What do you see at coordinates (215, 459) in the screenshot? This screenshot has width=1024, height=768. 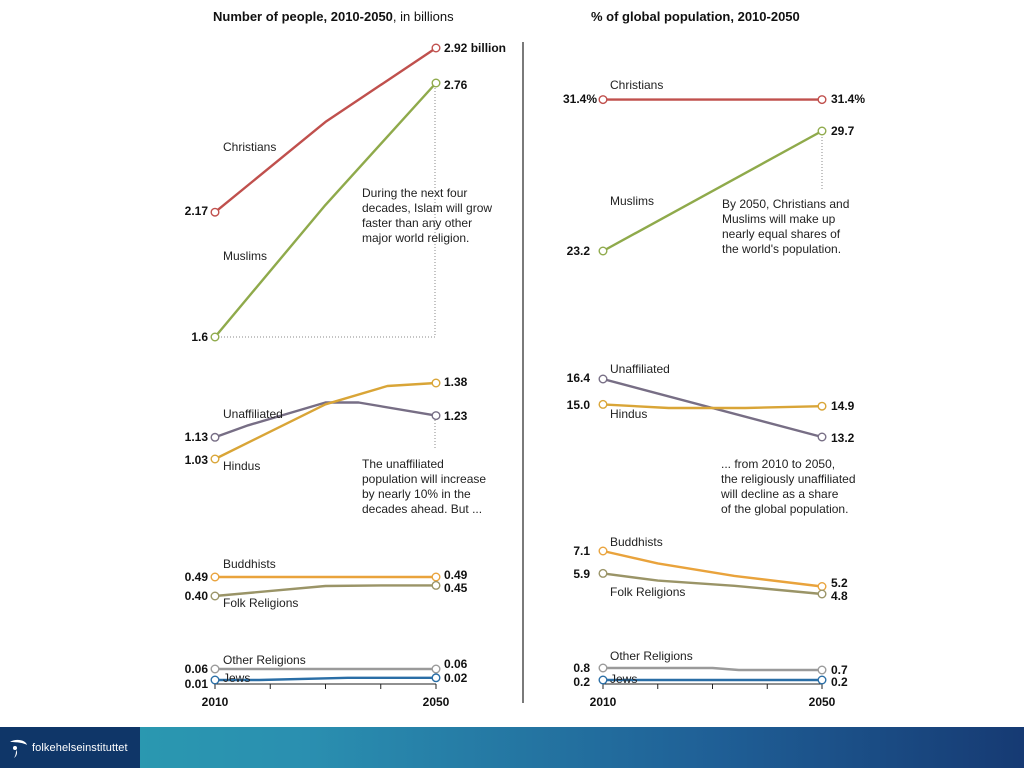 I see `left-hindus-start-marker` at bounding box center [215, 459].